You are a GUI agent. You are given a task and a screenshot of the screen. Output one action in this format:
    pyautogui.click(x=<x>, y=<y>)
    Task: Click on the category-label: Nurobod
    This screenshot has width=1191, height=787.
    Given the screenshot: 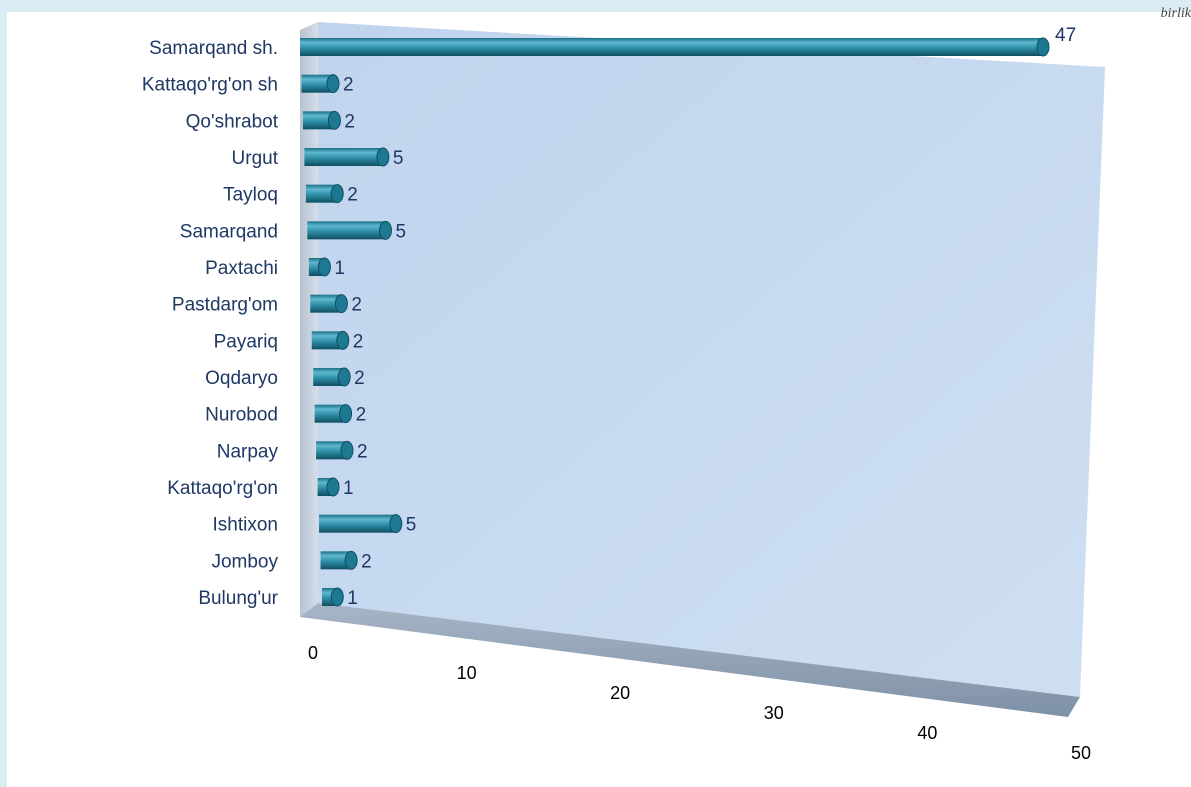 What is the action you would take?
    pyautogui.click(x=241, y=415)
    